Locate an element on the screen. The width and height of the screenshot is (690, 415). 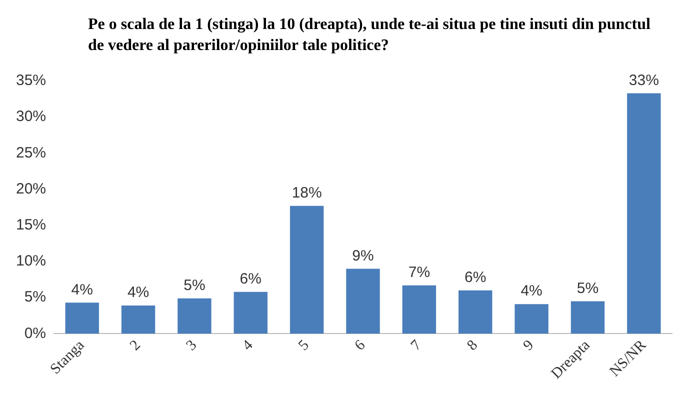
x-tick-label: 6 is located at coordinates (360, 345).